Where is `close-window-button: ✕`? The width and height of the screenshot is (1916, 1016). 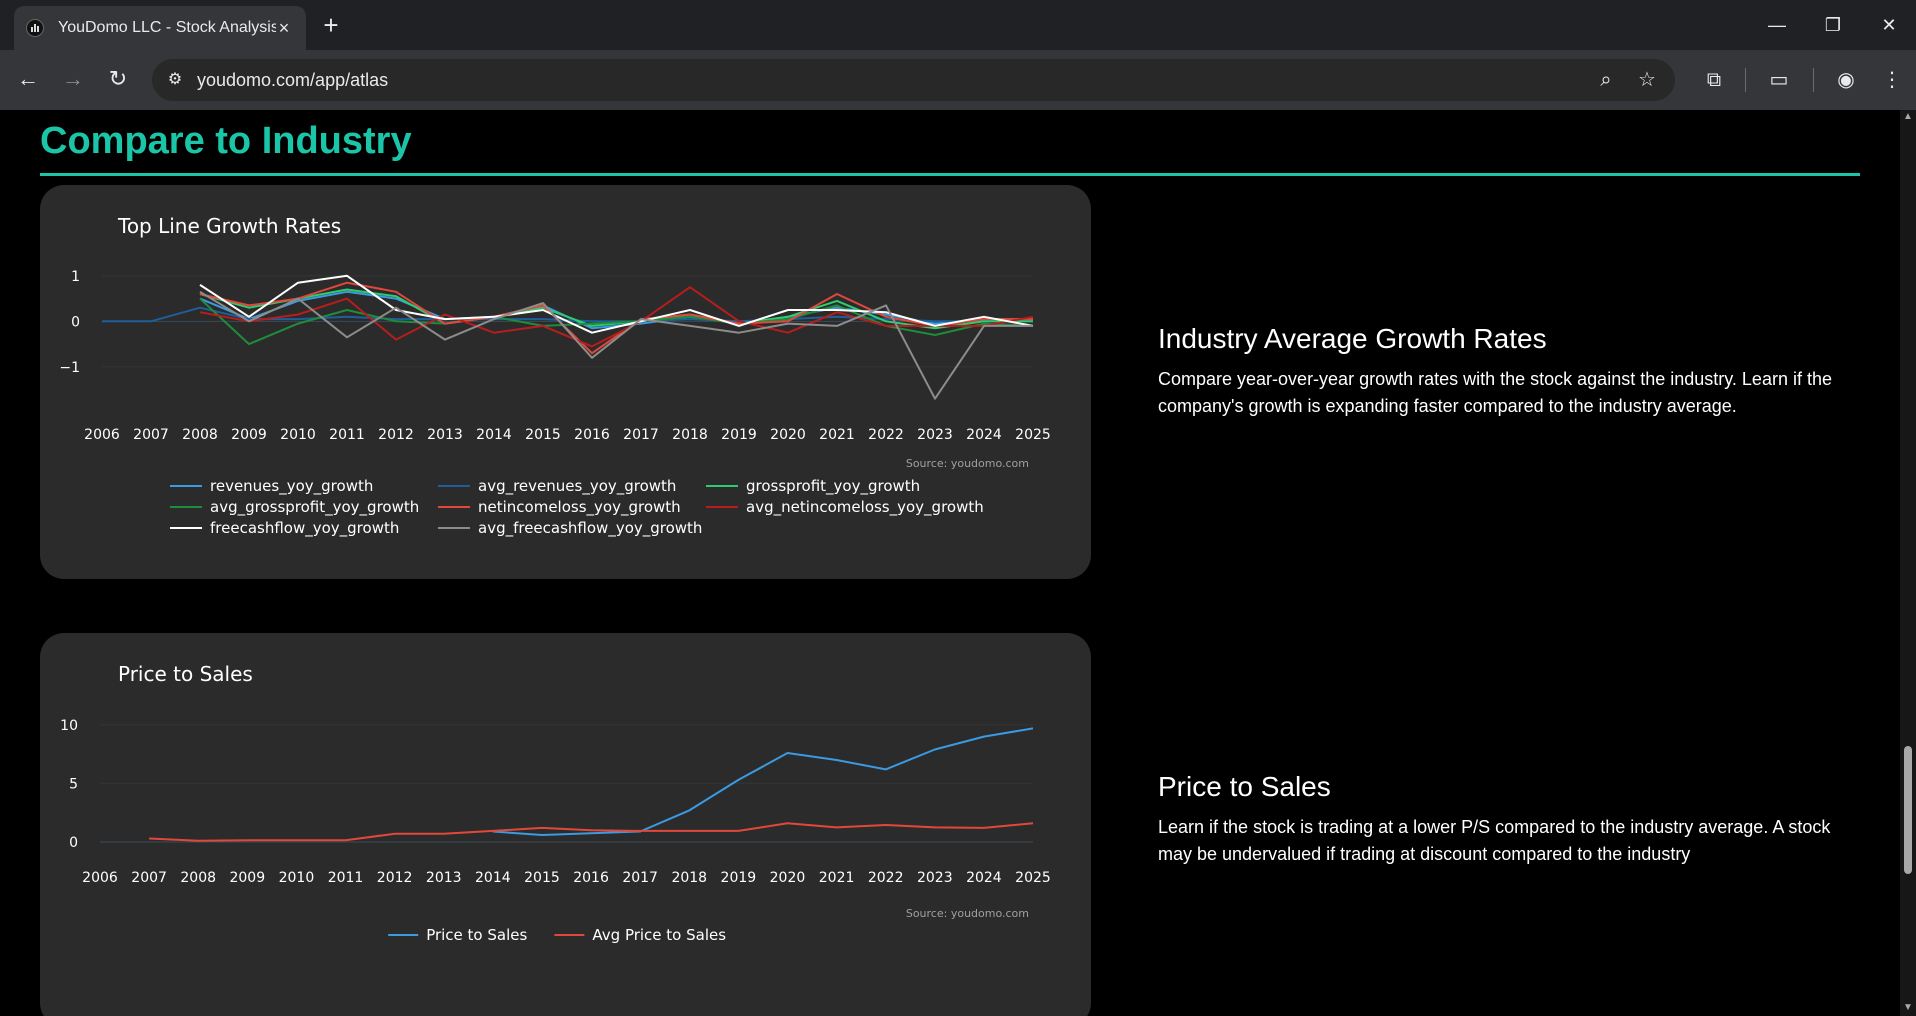
close-window-button: ✕ is located at coordinates (1889, 25).